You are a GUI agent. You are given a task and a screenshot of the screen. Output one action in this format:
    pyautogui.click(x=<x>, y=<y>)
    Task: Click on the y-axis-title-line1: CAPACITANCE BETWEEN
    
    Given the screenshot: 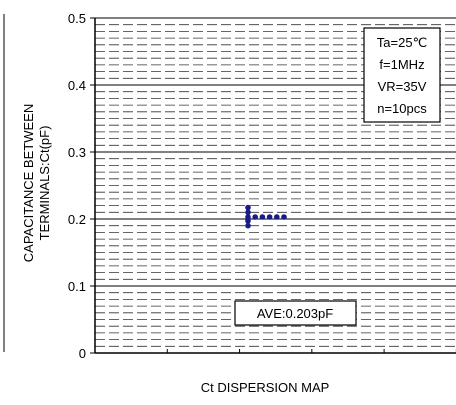 What is the action you would take?
    pyautogui.click(x=28, y=183)
    